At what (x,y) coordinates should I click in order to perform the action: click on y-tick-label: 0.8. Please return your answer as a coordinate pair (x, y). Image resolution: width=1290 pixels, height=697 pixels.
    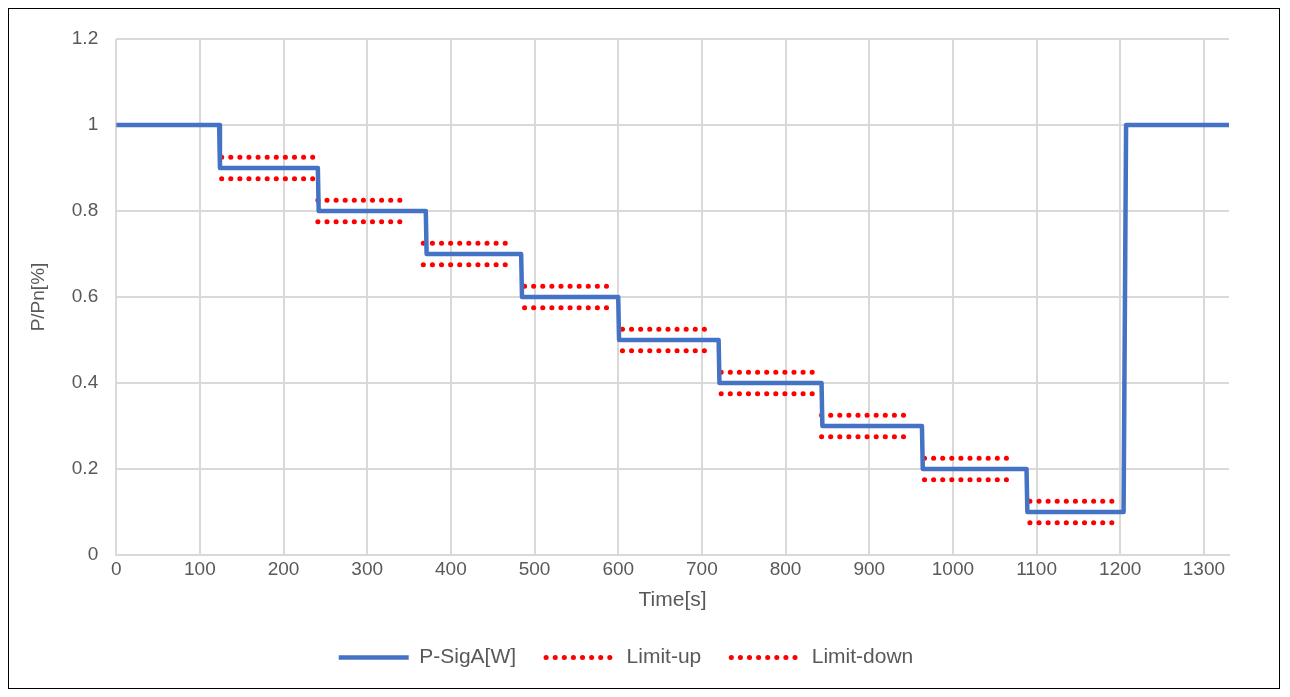
    Looking at the image, I should click on (85, 210).